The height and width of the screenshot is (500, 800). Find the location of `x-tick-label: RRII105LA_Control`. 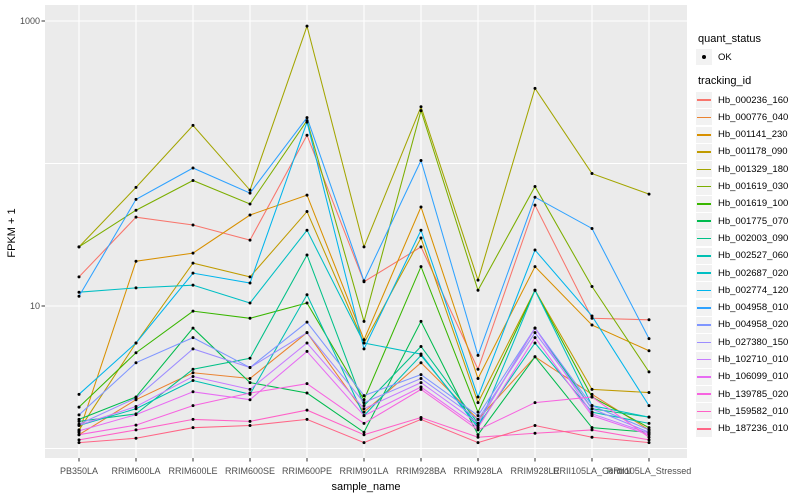

x-tick-label: RRII105LA_Control is located at coordinates (592, 471).